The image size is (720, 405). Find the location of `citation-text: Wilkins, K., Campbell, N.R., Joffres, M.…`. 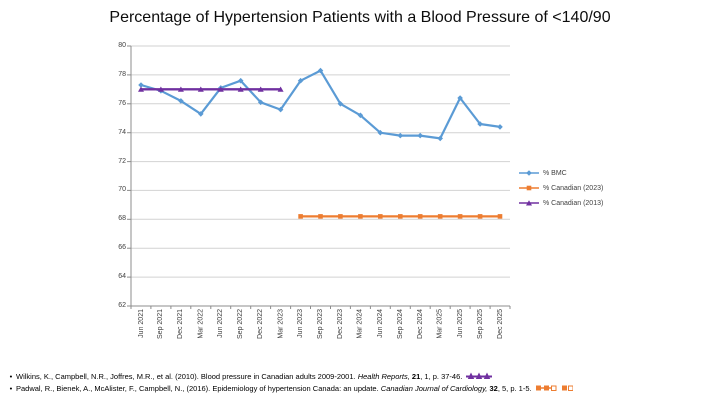

citation-text: Wilkins, K., Campbell, N.R., Joffres, M.… is located at coordinates (254, 377).